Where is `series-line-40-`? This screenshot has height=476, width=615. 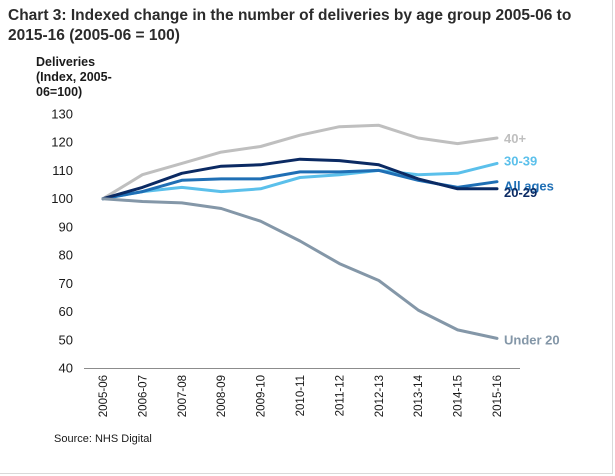
series-line-40- is located at coordinates (300, 162).